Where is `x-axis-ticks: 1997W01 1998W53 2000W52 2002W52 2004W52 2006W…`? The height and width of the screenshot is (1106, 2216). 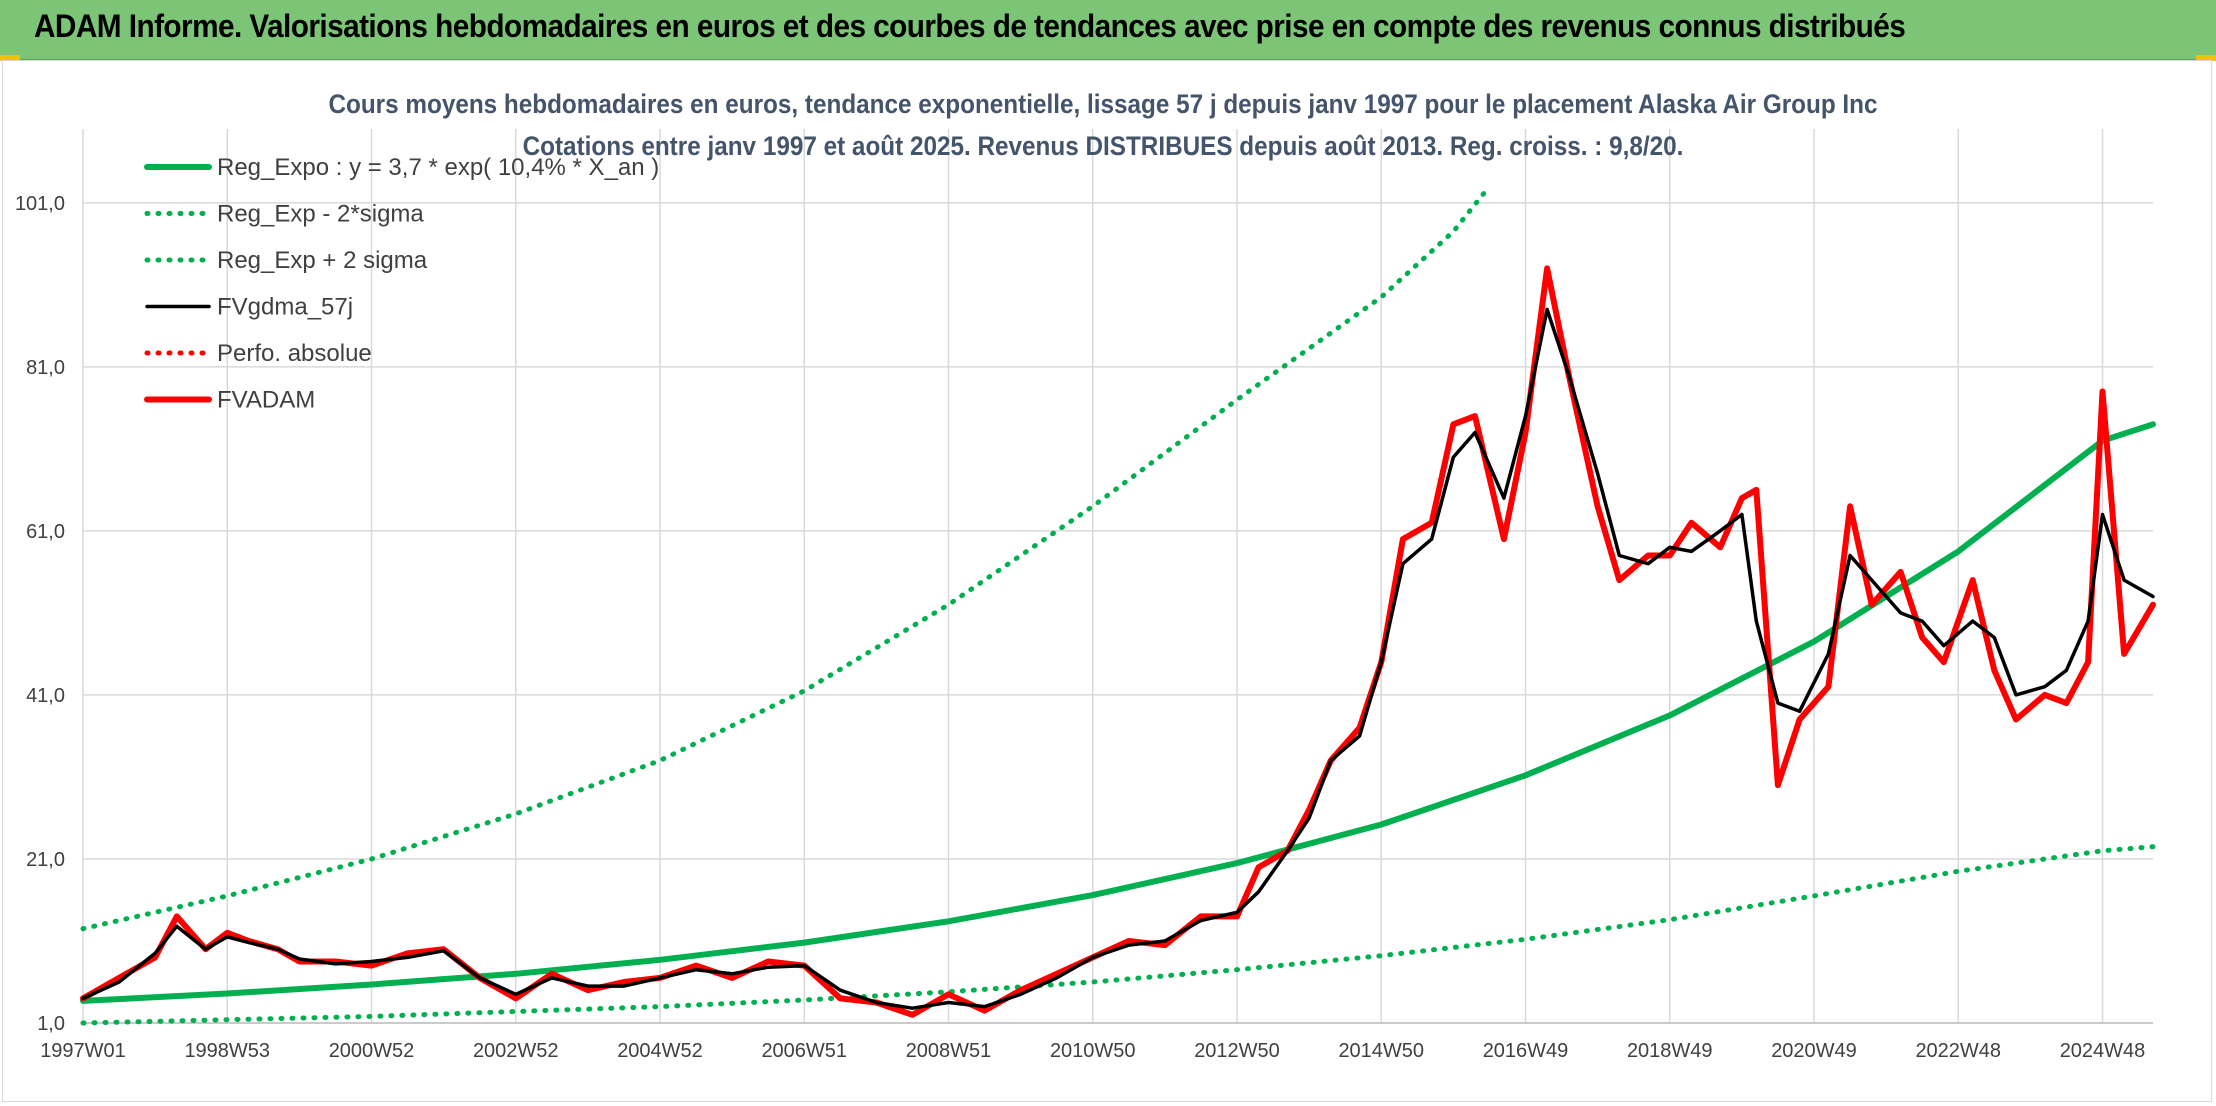 x-axis-ticks: 1997W01 1998W53 2000W52 2002W52 2004W52 2006W… is located at coordinates (1092, 1051).